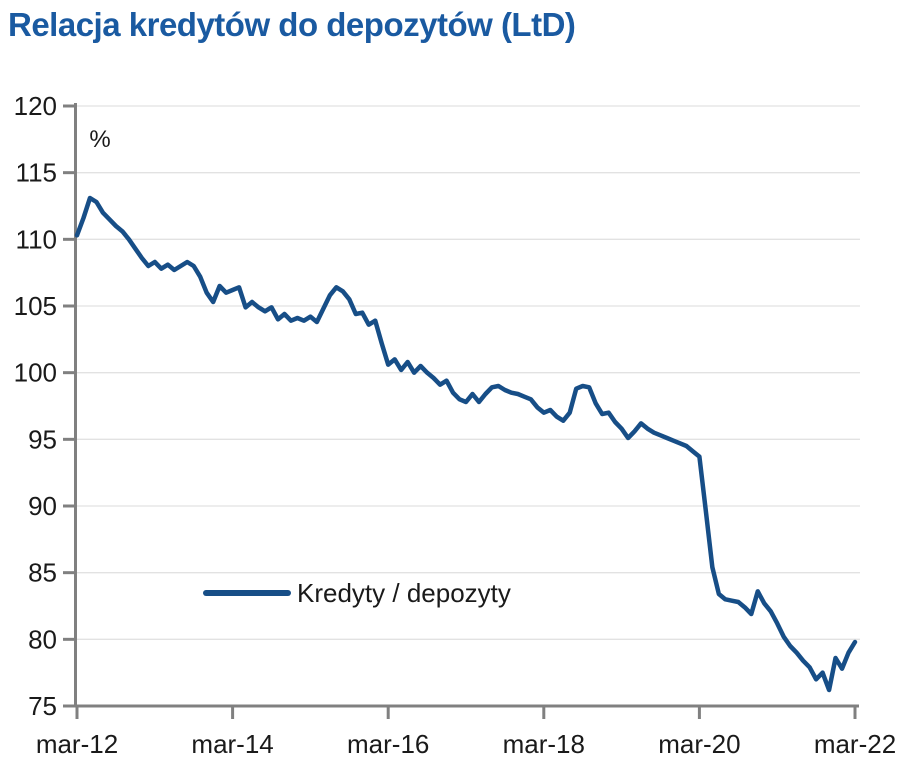 Image resolution: width=920 pixels, height=774 pixels. What do you see at coordinates (36, 173) in the screenshot?
I see `y-tick-label-115: 115` at bounding box center [36, 173].